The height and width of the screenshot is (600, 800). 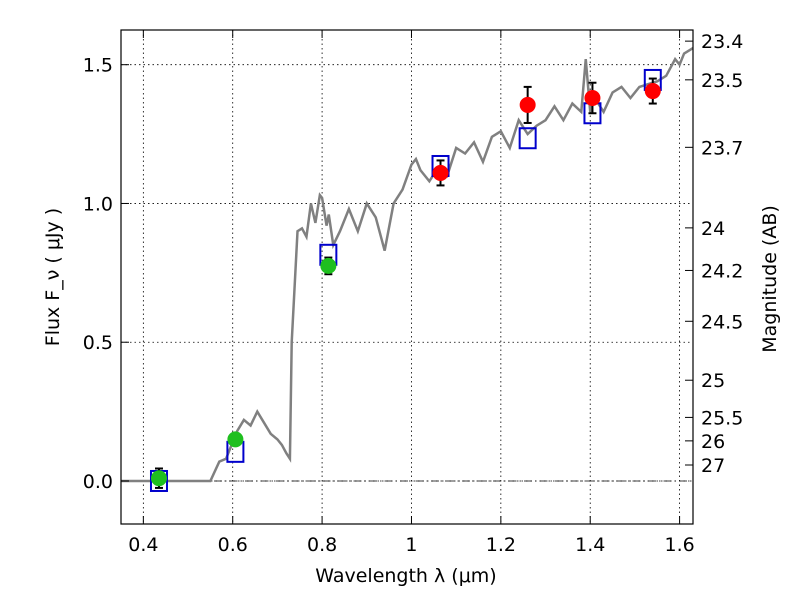 I want to click on y2-tick-label: 23.5, so click(x=722, y=81).